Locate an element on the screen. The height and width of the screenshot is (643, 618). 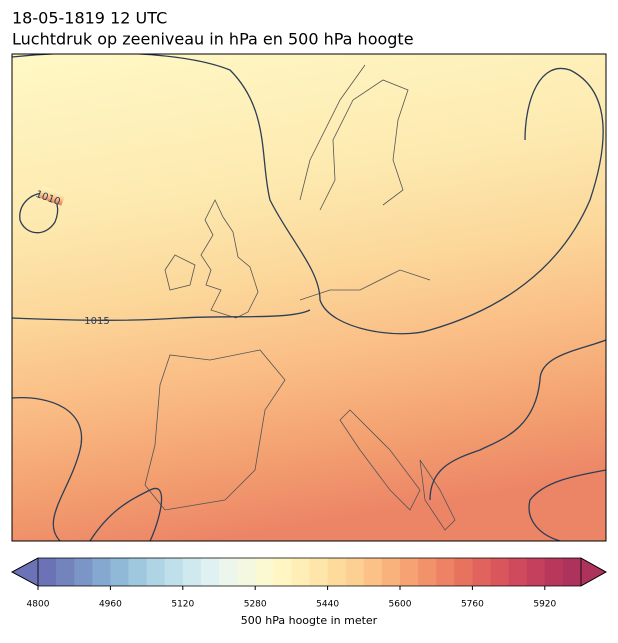
colorbar-tick-label: 5600 is located at coordinates (400, 605).